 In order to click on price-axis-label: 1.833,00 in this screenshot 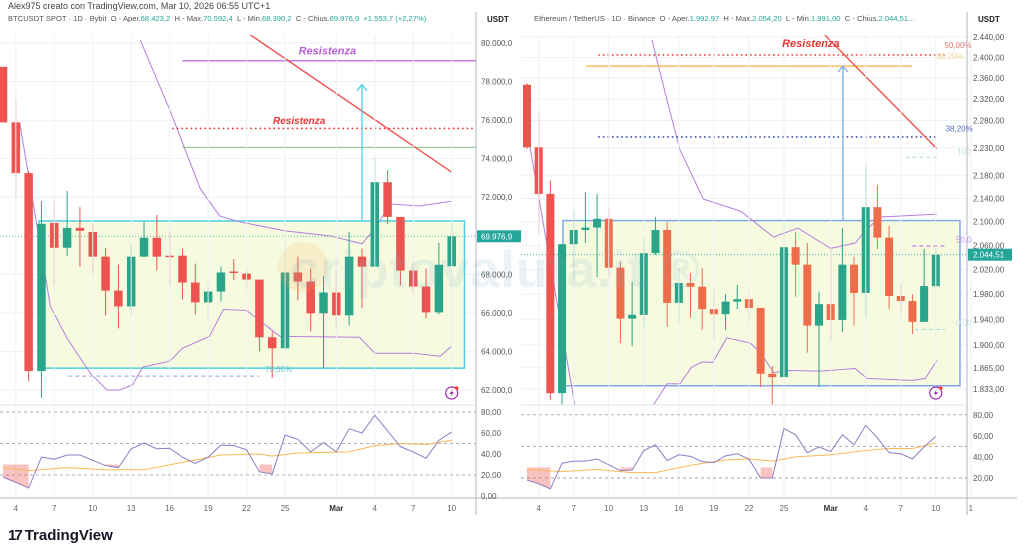, I will do `click(989, 389)`.